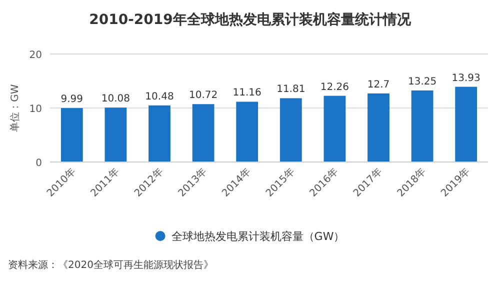  What do you see at coordinates (203, 96) in the screenshot?
I see `data-label: 10.72` at bounding box center [203, 96].